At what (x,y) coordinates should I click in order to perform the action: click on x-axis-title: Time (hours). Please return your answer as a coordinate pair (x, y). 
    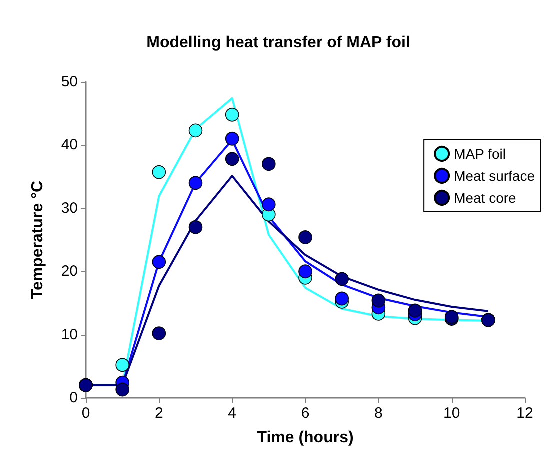
    Looking at the image, I should click on (305, 438).